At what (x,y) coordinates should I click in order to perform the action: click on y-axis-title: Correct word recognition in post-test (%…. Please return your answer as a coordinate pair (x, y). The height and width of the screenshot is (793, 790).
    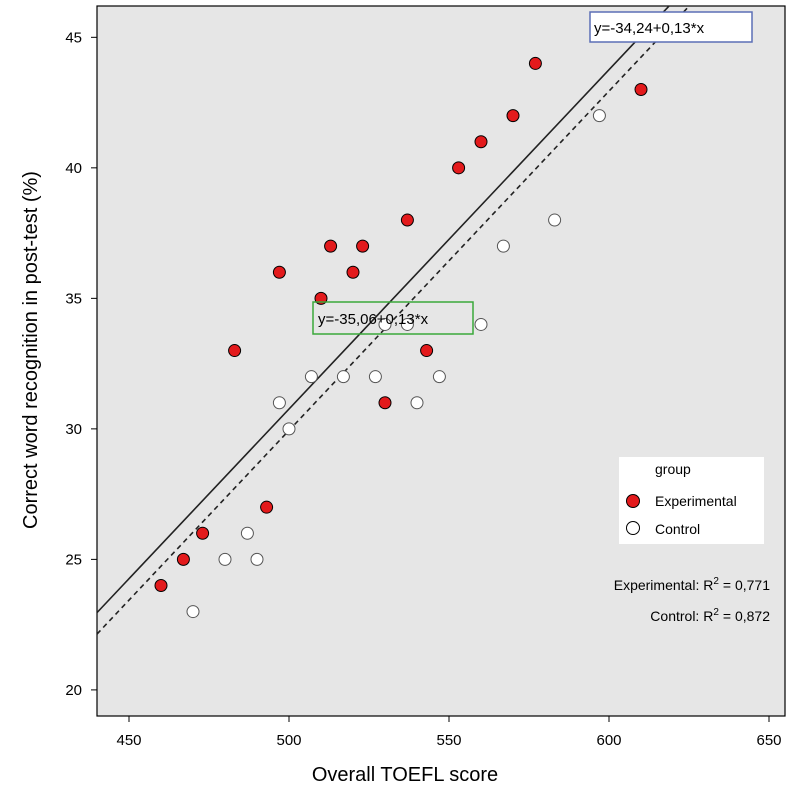
    Looking at the image, I should click on (31, 350).